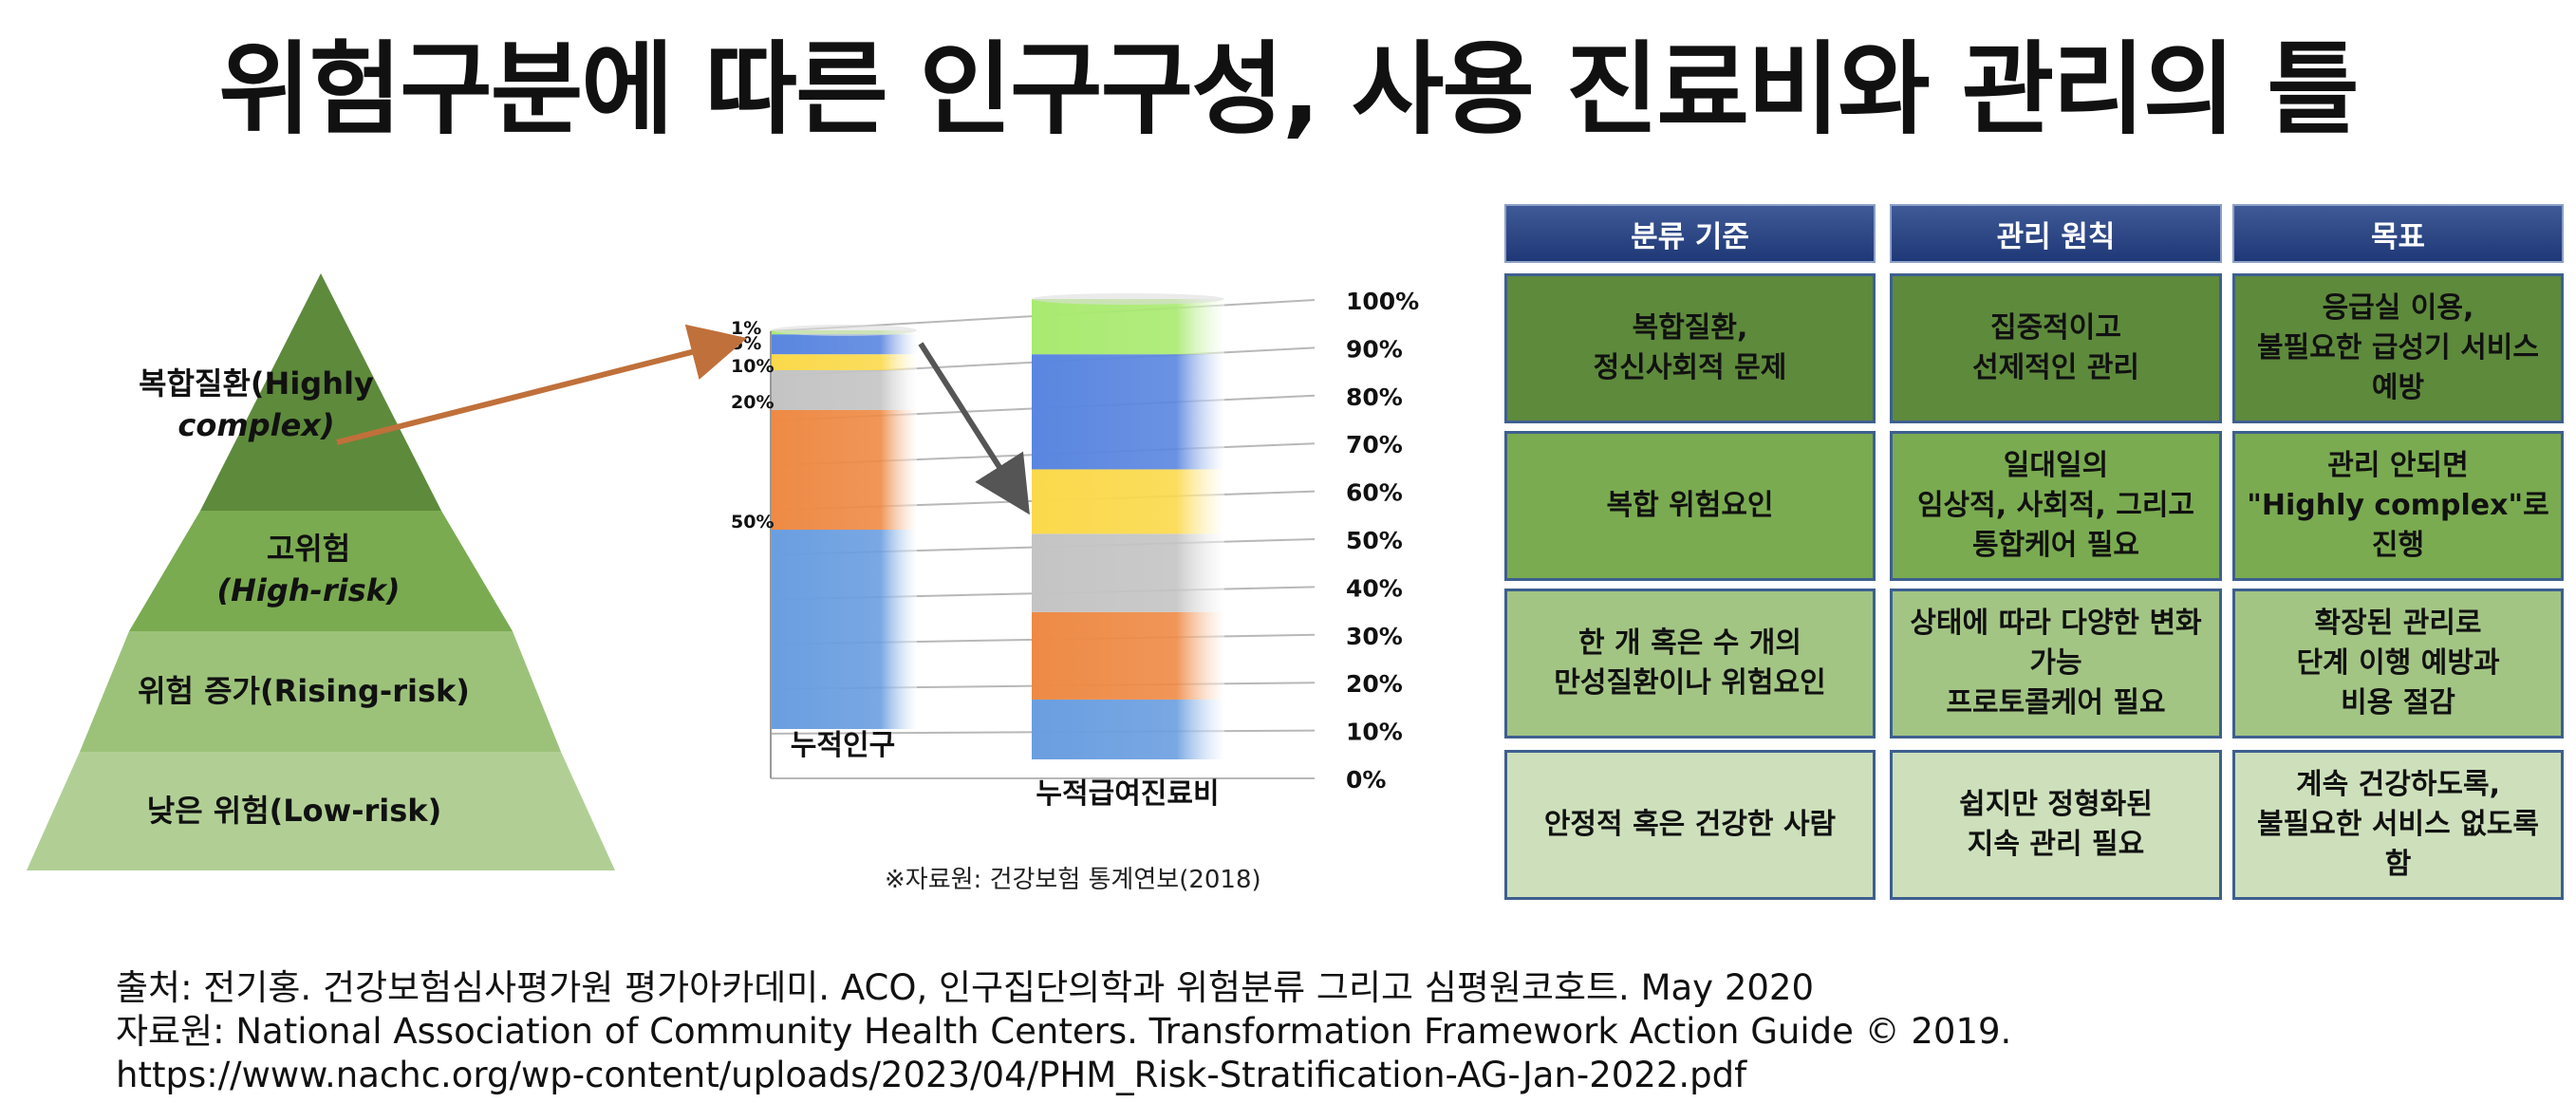  Describe the element at coordinates (2056, 664) in the screenshot. I see `table-cell: 상태에 따라 다양한 변화 가능 프로토콜케어 필요` at that location.